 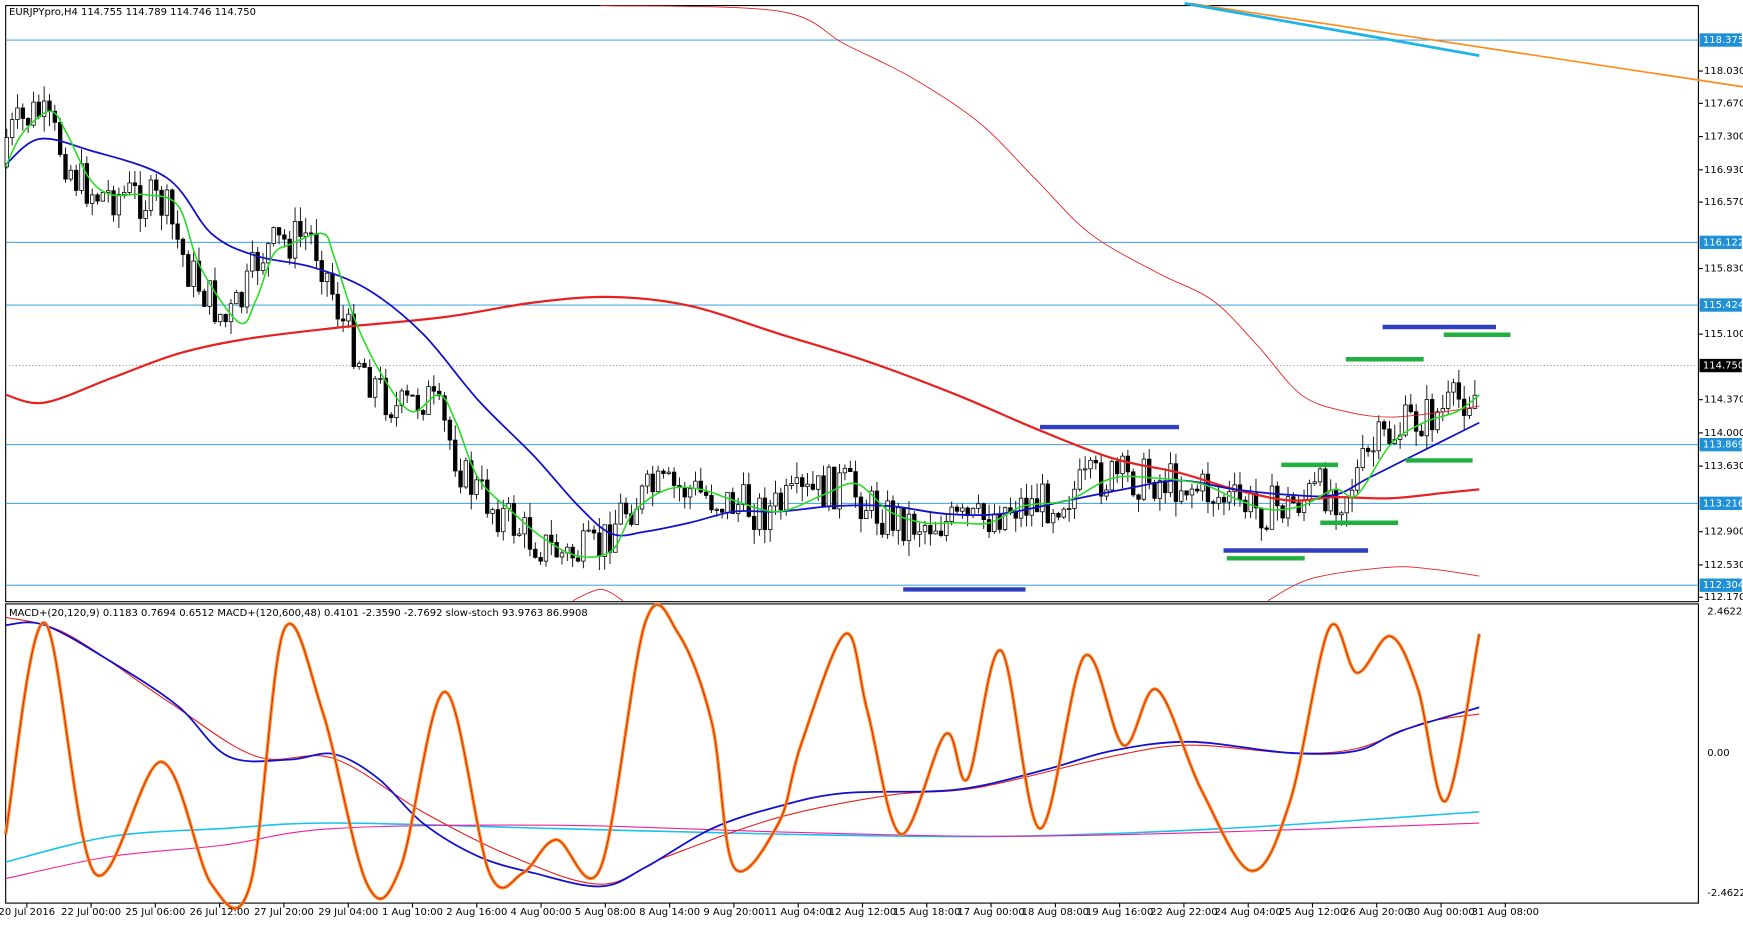 What do you see at coordinates (1332, 29) in the screenshot?
I see `trend-line` at bounding box center [1332, 29].